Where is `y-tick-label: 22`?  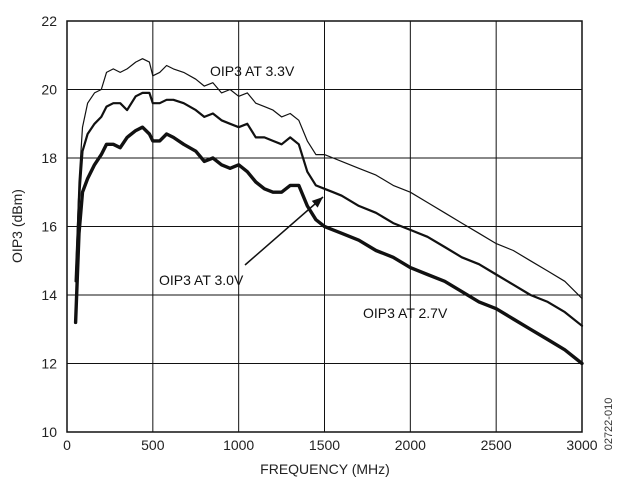 y-tick-label: 22 is located at coordinates (49, 21).